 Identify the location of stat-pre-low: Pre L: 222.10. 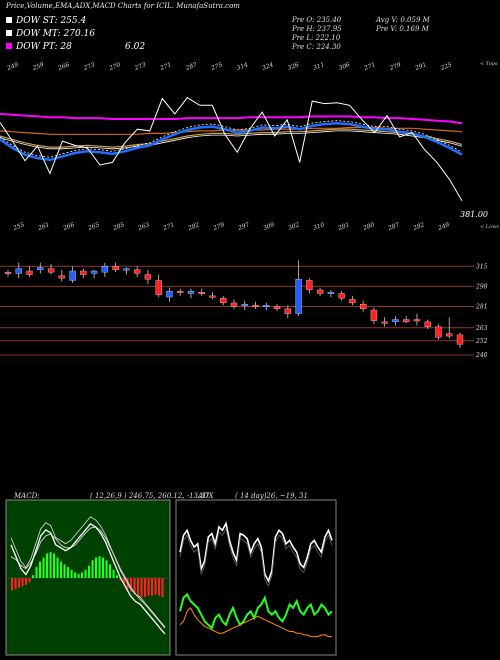
(316, 38).